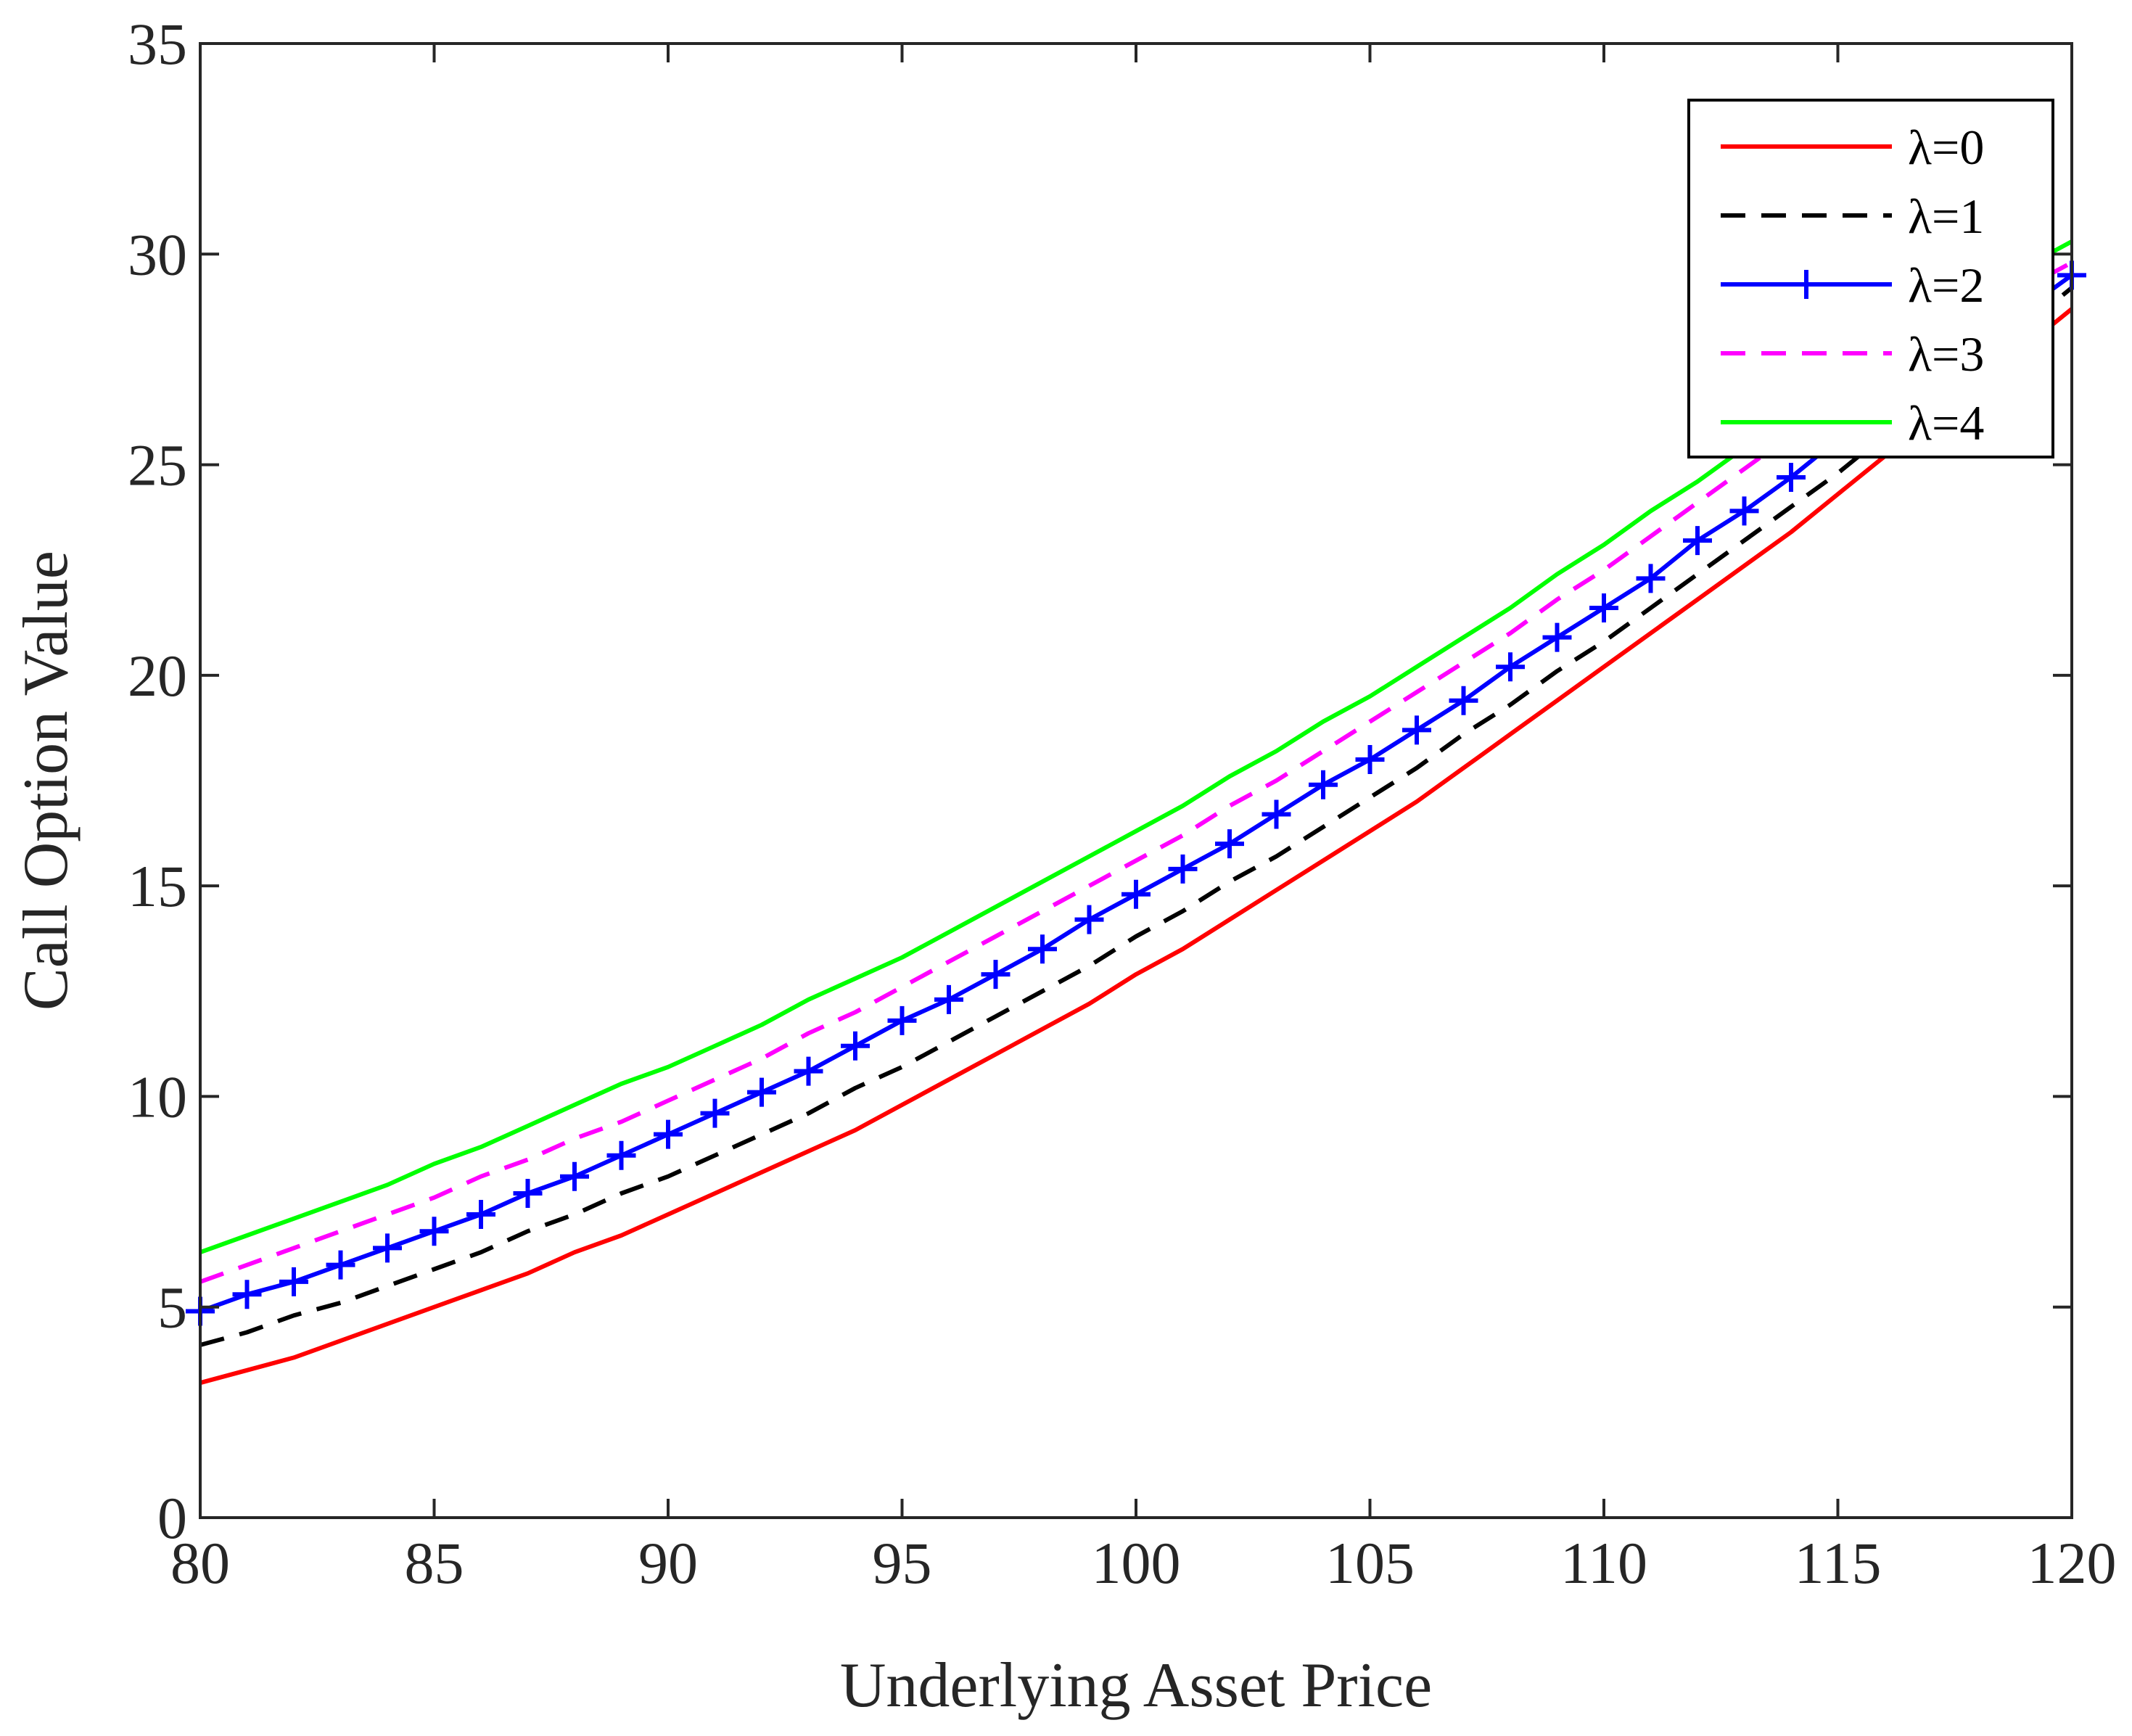 The width and height of the screenshot is (2132, 1736). What do you see at coordinates (157, 254) in the screenshot?
I see `y-tick-label: 30` at bounding box center [157, 254].